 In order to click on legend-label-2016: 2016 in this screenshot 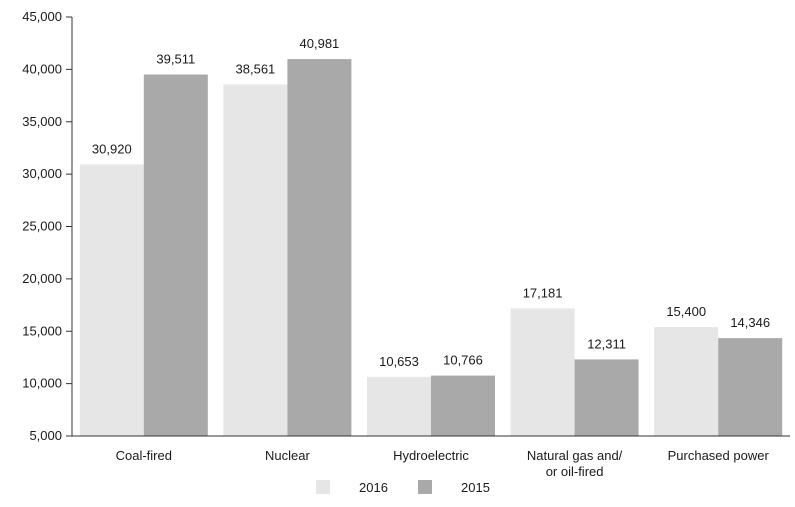, I will do `click(373, 487)`.